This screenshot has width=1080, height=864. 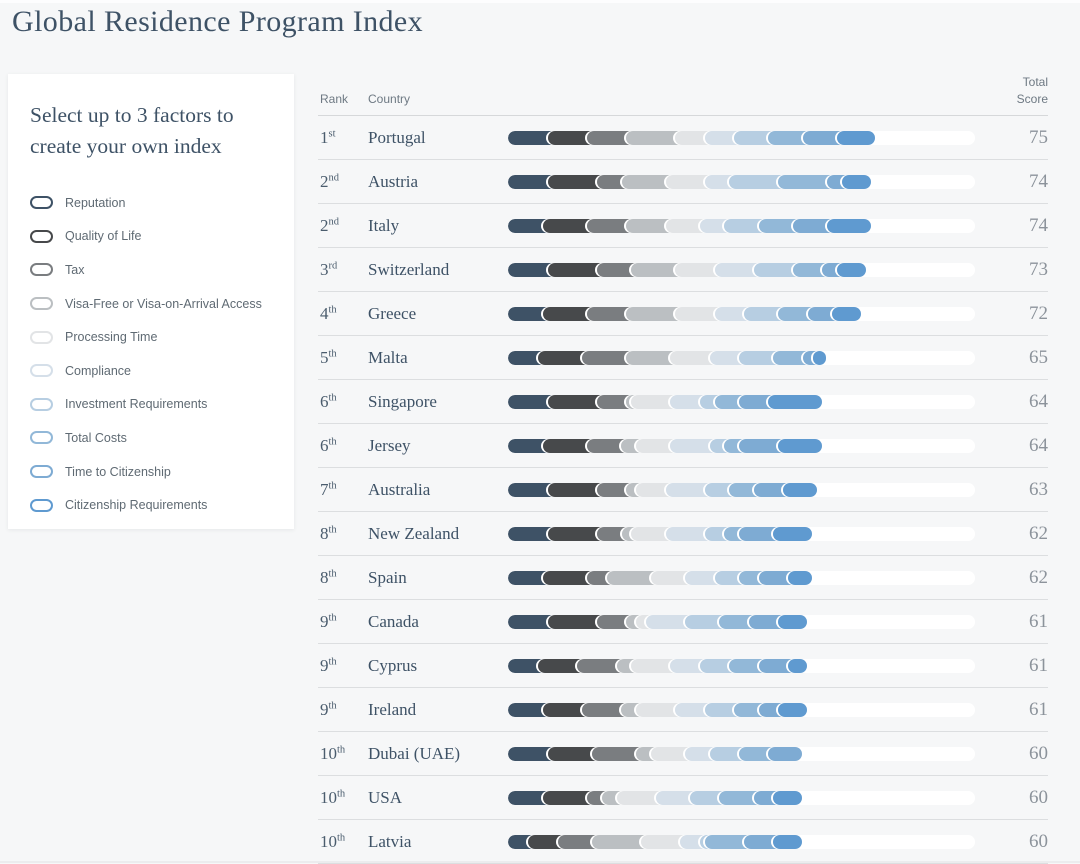 I want to click on table-row: 1st Portugal 75, so click(x=683, y=138).